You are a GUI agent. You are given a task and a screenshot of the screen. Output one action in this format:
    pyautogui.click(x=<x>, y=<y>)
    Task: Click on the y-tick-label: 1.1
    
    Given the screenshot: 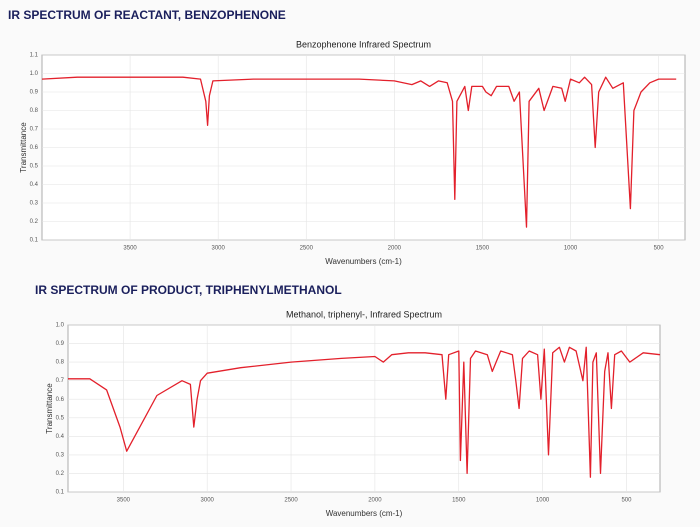 What is the action you would take?
    pyautogui.click(x=34, y=56)
    